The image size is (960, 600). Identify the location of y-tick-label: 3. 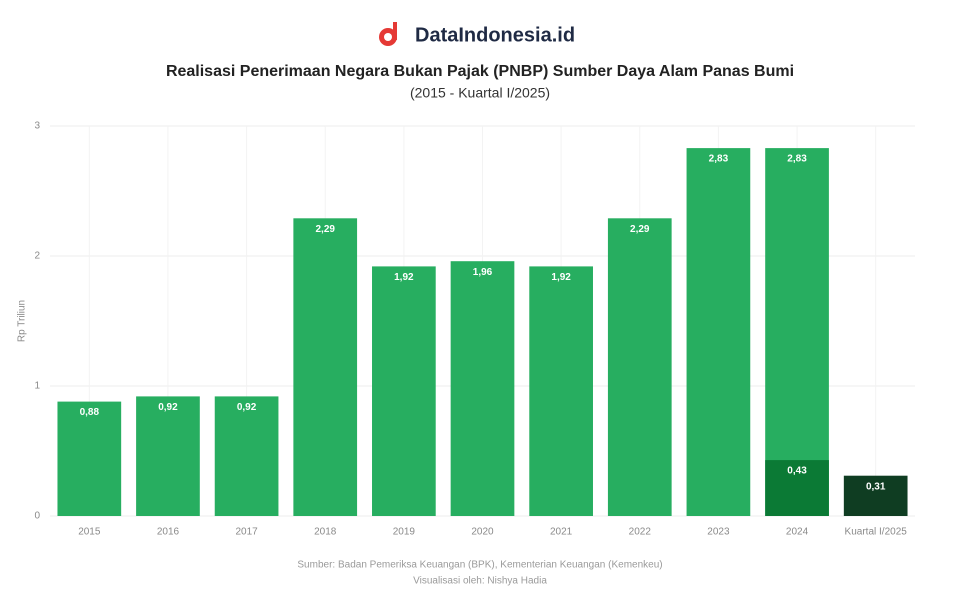
(37, 126).